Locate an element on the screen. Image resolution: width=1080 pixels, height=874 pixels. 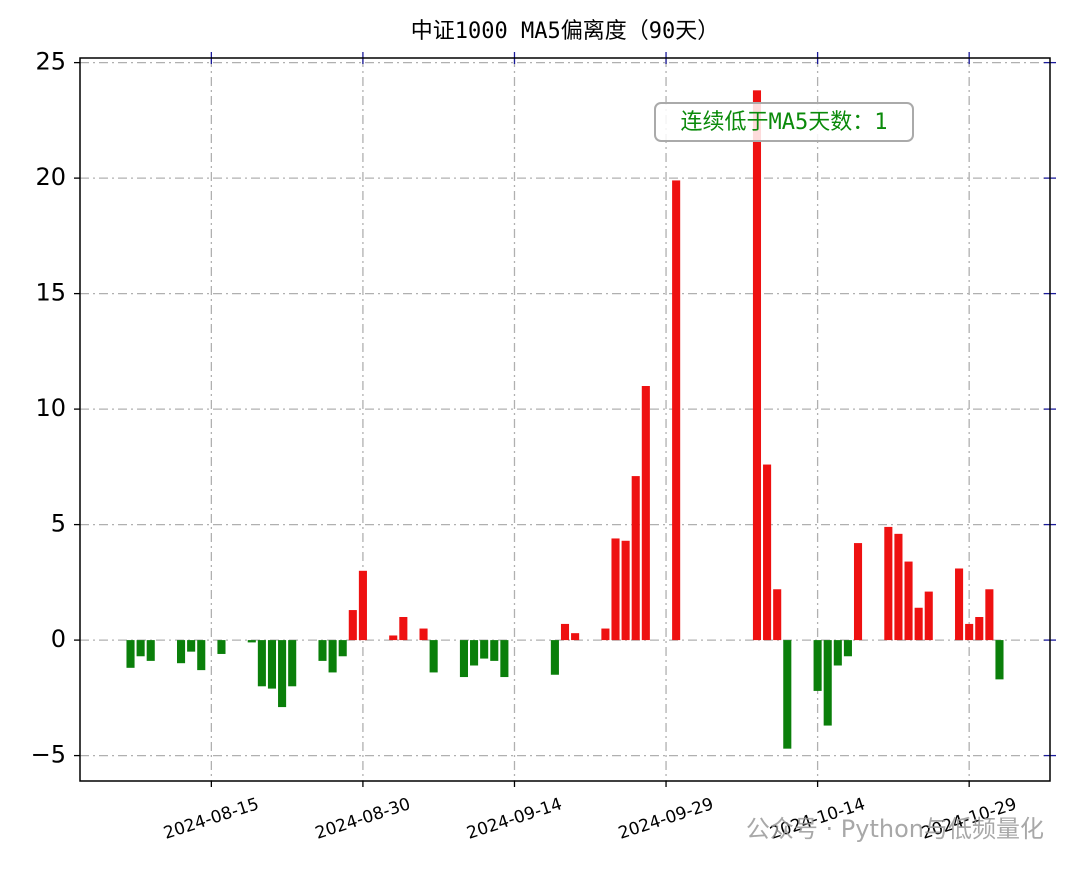
y-tick-label: 25 is located at coordinates (50, 62).